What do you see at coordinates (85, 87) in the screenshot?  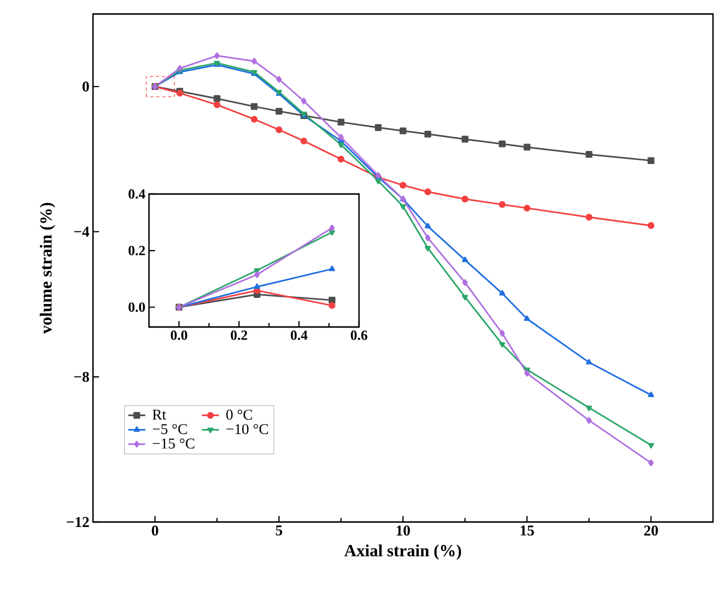 I see `y-tick-label: 0` at bounding box center [85, 87].